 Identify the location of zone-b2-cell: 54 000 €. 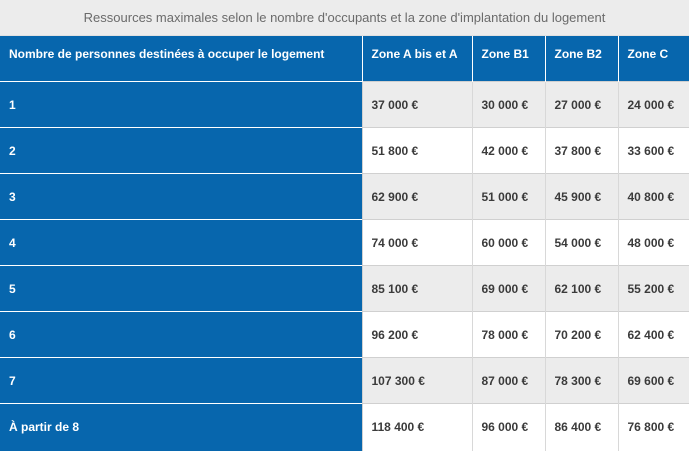
(582, 241).